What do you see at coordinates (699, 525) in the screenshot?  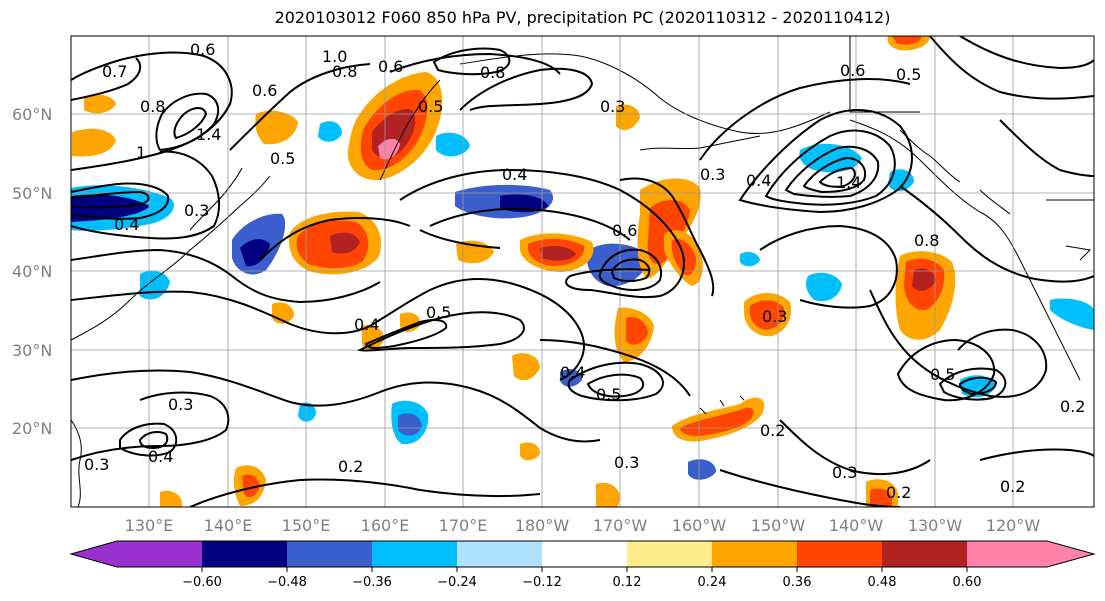 I see `lon-label: 160°W` at bounding box center [699, 525].